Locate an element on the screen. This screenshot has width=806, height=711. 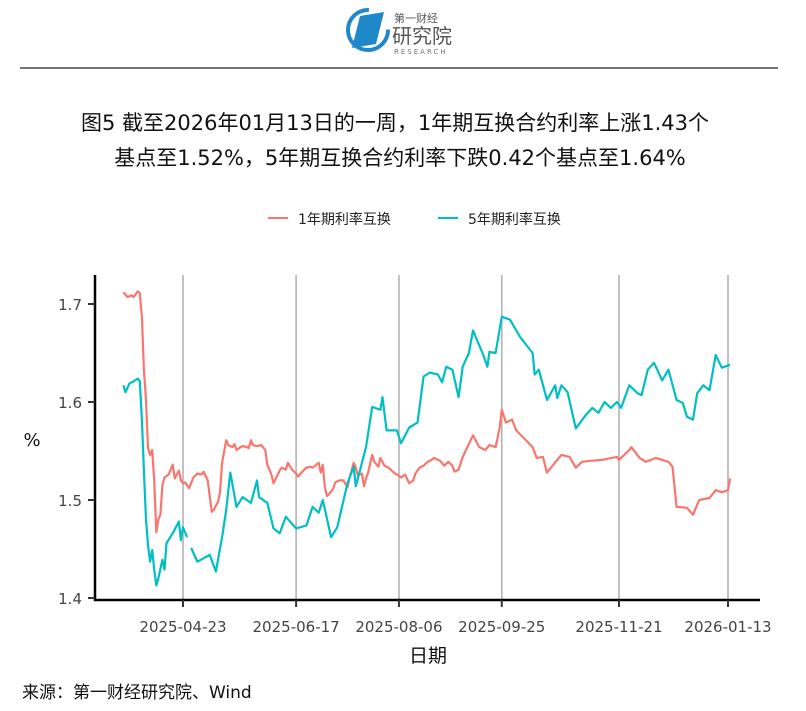
logo-brand-cn: 第一财经 is located at coordinates (416, 18).